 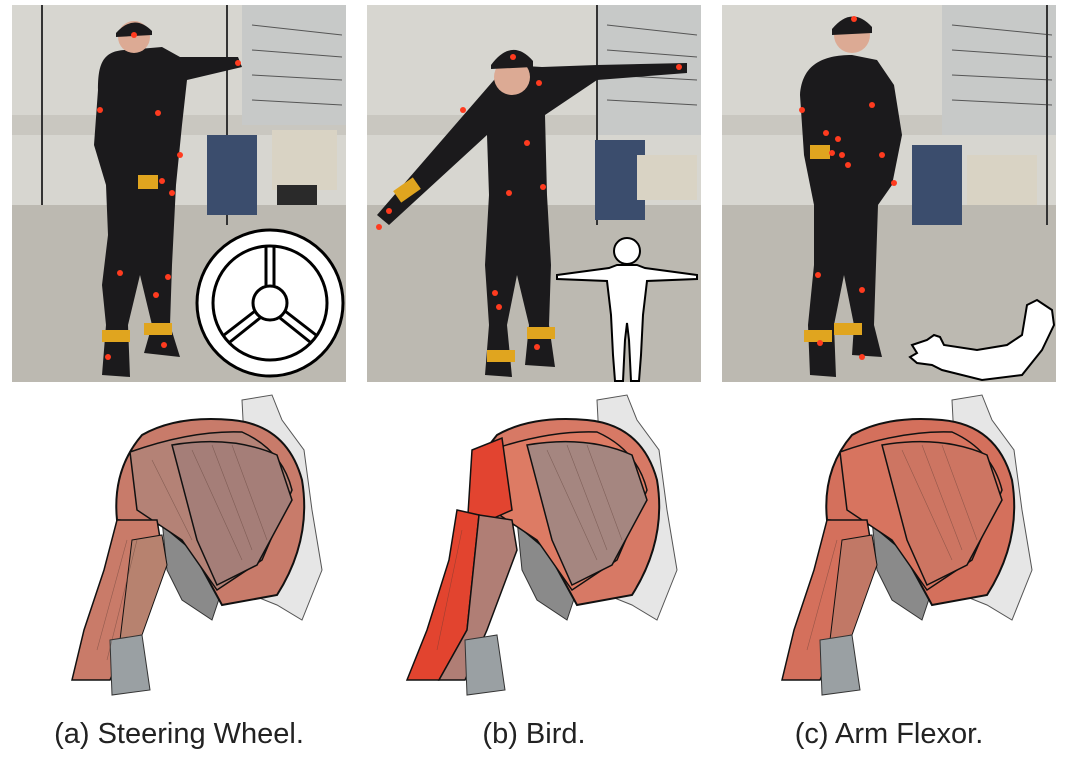 I want to click on caption-arm-flexor: (c) Arm Flexor., so click(x=889, y=734).